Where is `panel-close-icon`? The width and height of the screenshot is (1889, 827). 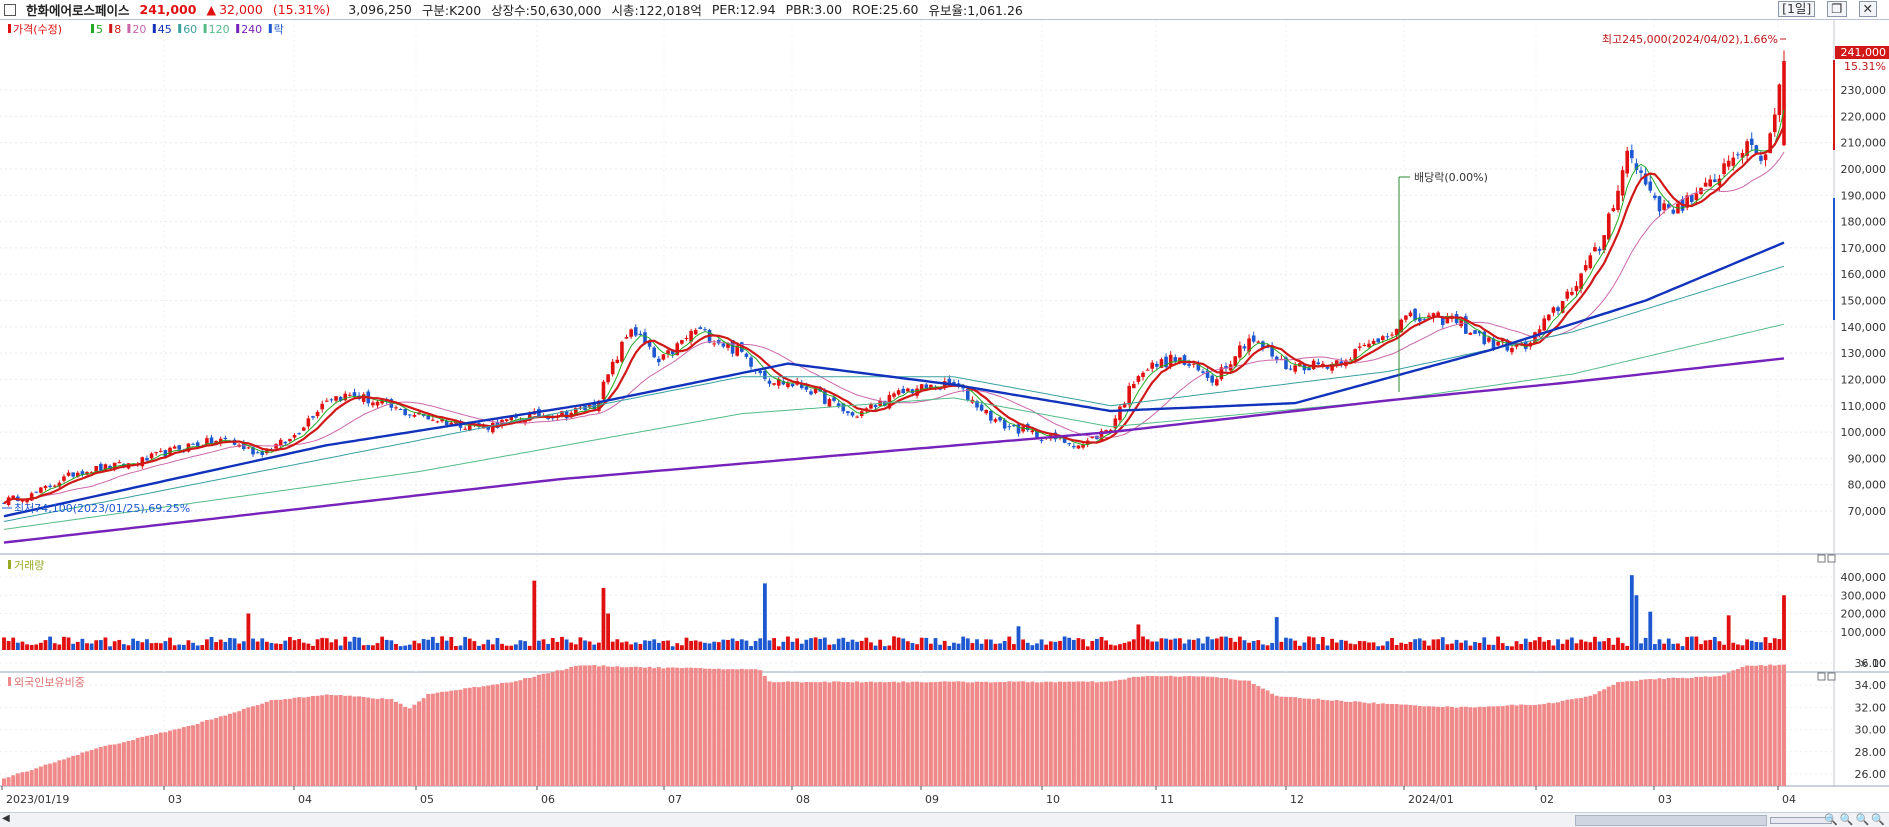 panel-close-icon is located at coordinates (1831, 676).